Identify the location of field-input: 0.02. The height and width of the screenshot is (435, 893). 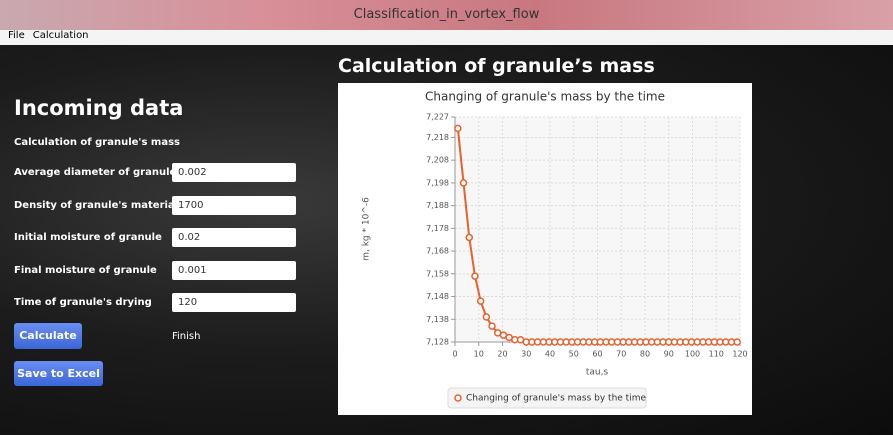
(234, 237).